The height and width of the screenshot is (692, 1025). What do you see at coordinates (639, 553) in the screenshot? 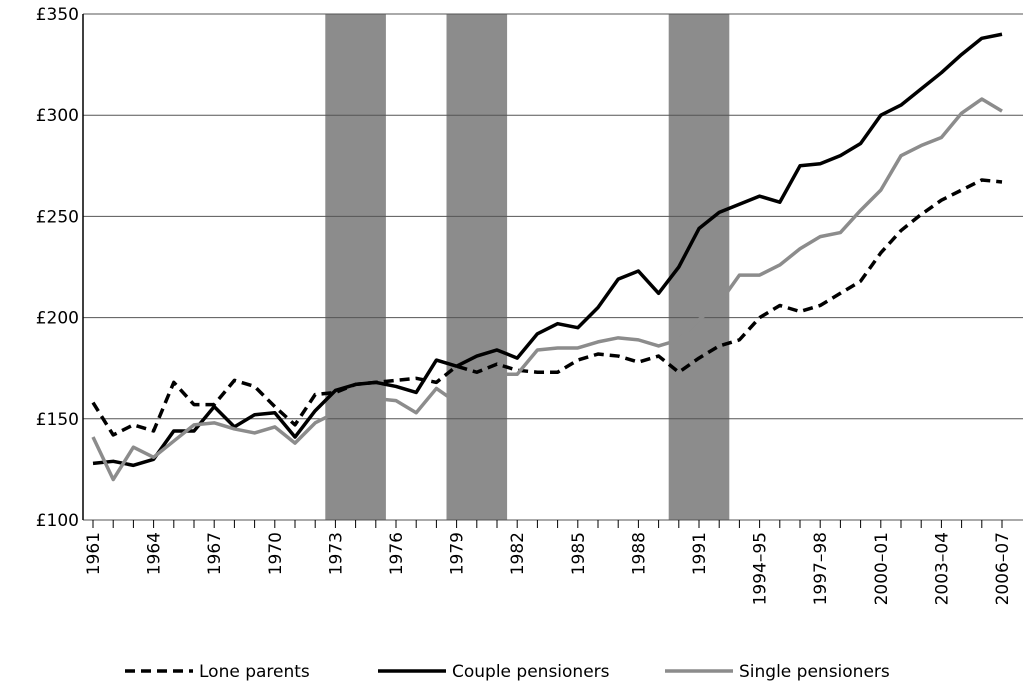
I see `x-tick-label: 1988` at bounding box center [639, 553].